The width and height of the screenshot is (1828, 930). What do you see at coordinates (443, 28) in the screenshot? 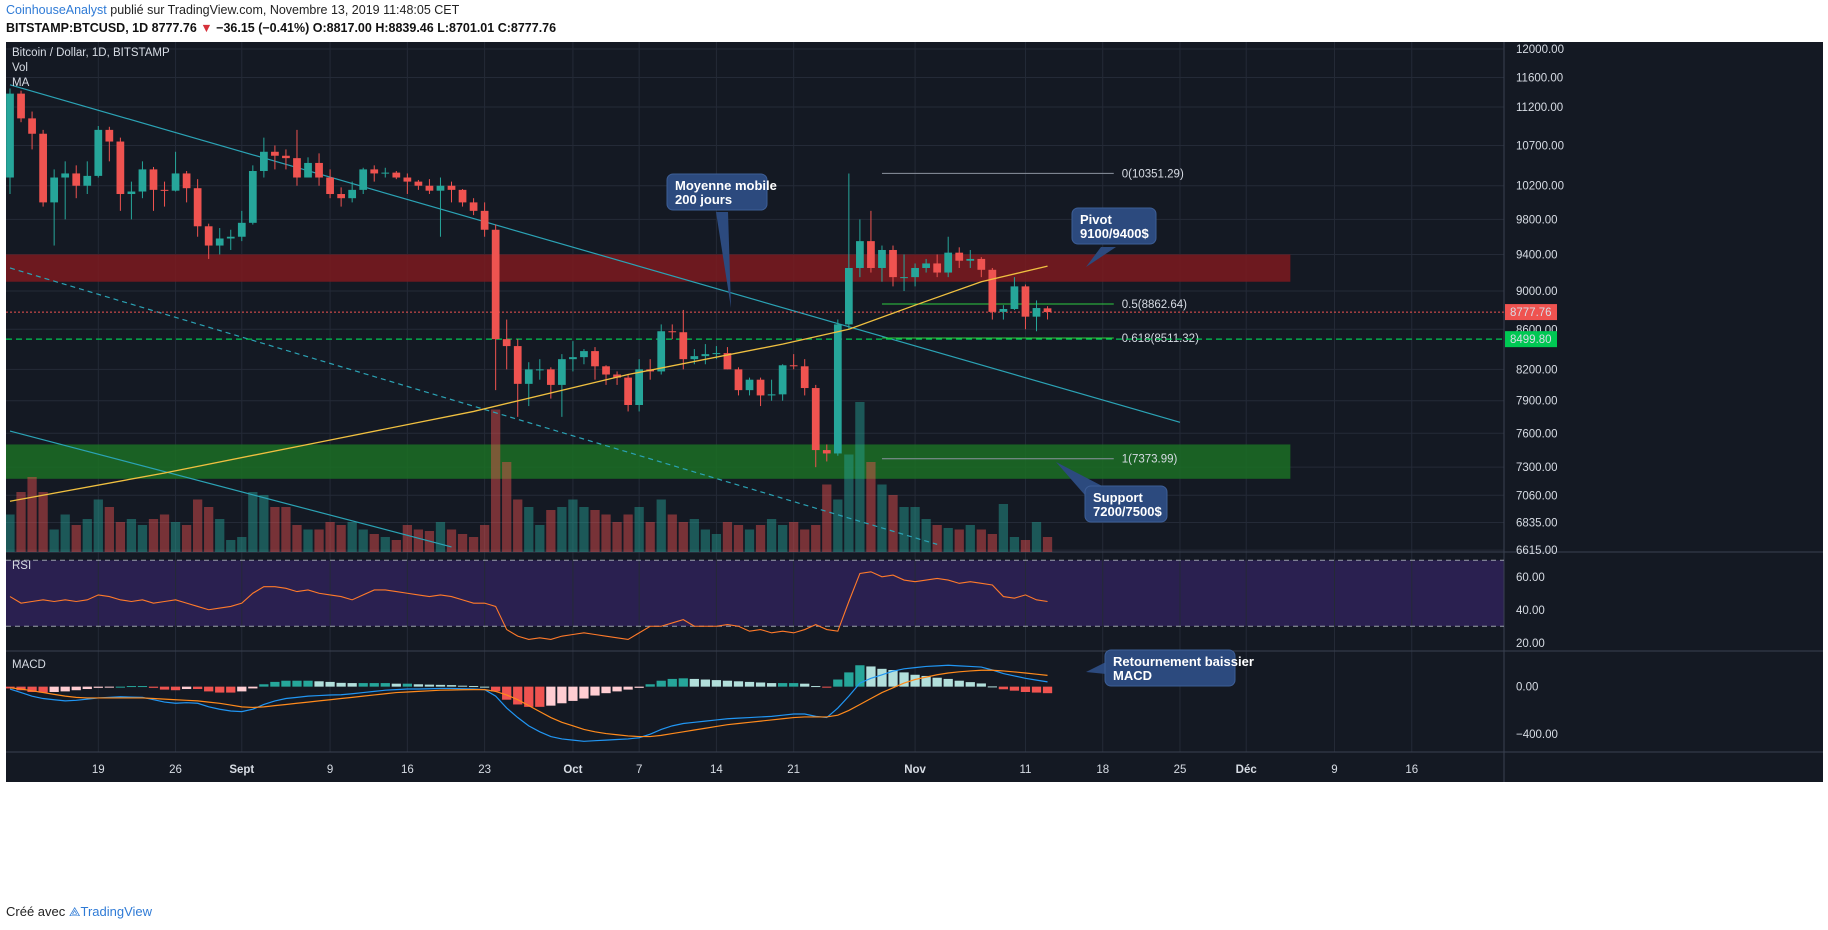
I see `low-label: L:` at bounding box center [443, 28].